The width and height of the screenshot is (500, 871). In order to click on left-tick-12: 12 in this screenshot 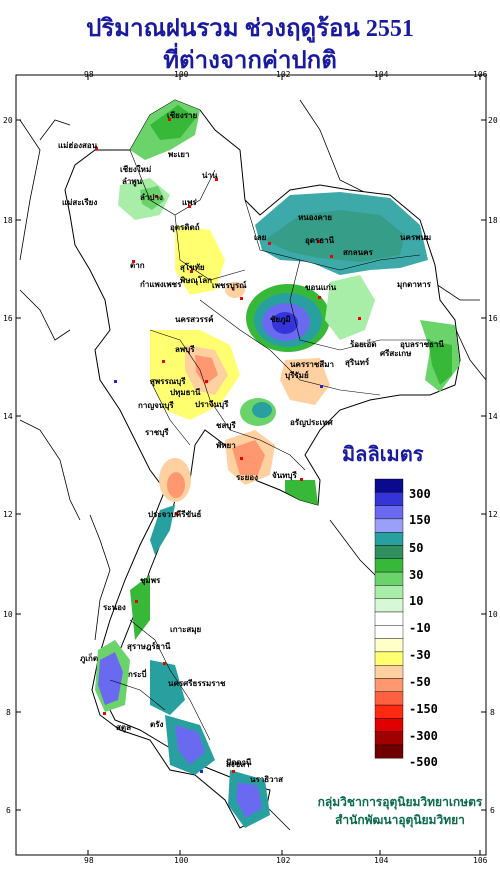, I will do `click(8, 514)`.